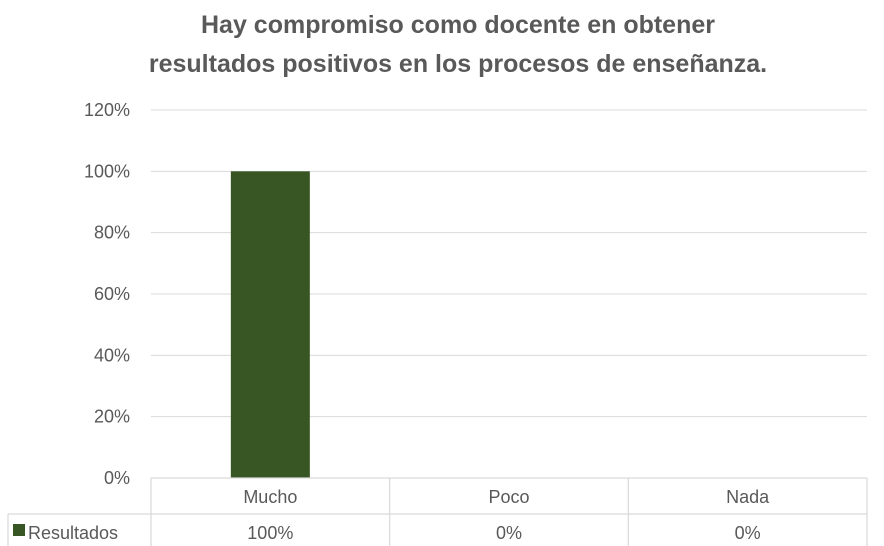  What do you see at coordinates (73, 533) in the screenshot?
I see `legend-series-name: Resultados` at bounding box center [73, 533].